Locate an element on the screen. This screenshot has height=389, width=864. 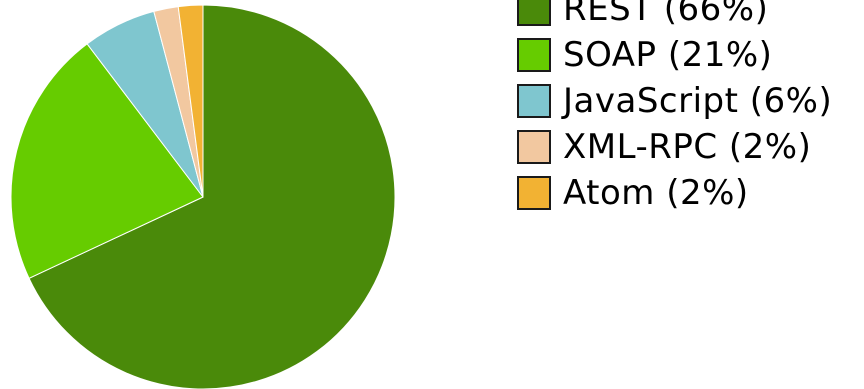
legend-item-javascript: JavaScript (6%) is located at coordinates (674, 101).